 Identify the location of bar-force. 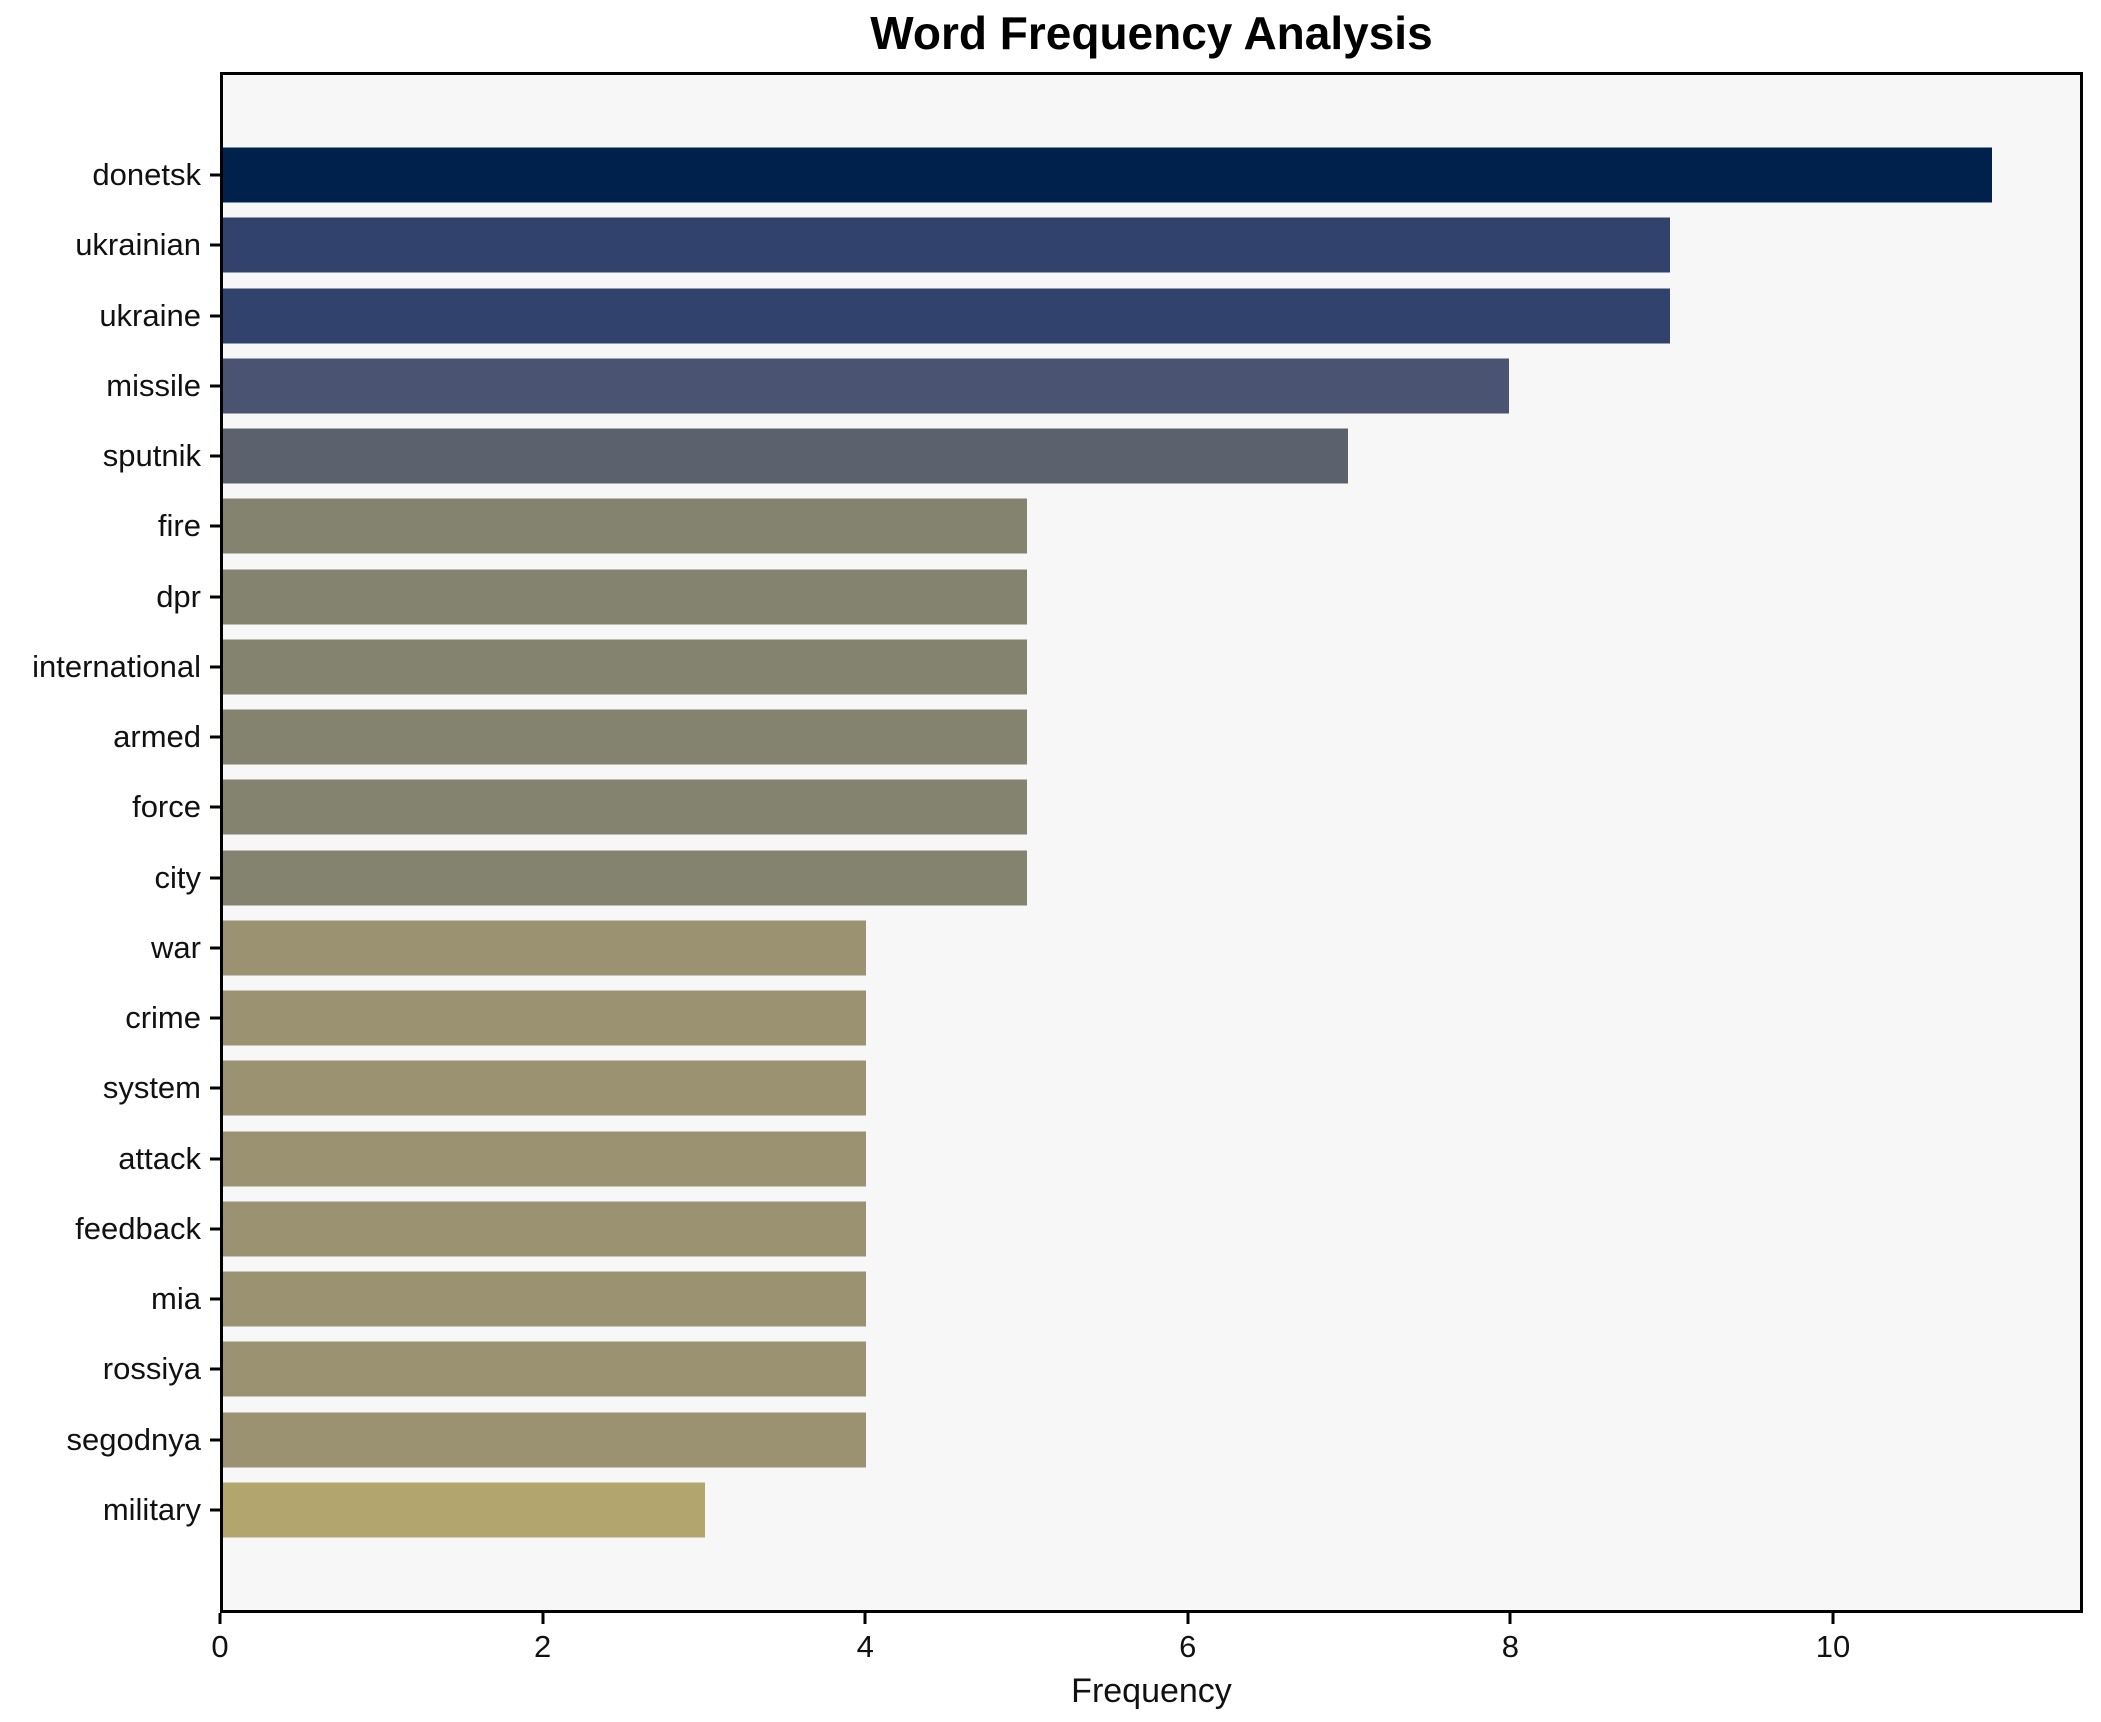
(625, 807).